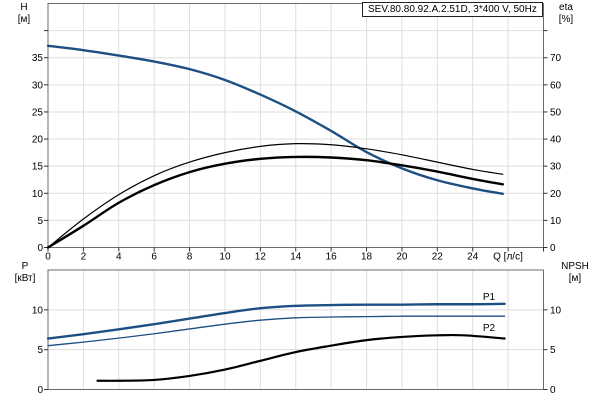 This screenshot has height=400, width=600. I want to click on left-axis-tick-label: 15, so click(38, 167).